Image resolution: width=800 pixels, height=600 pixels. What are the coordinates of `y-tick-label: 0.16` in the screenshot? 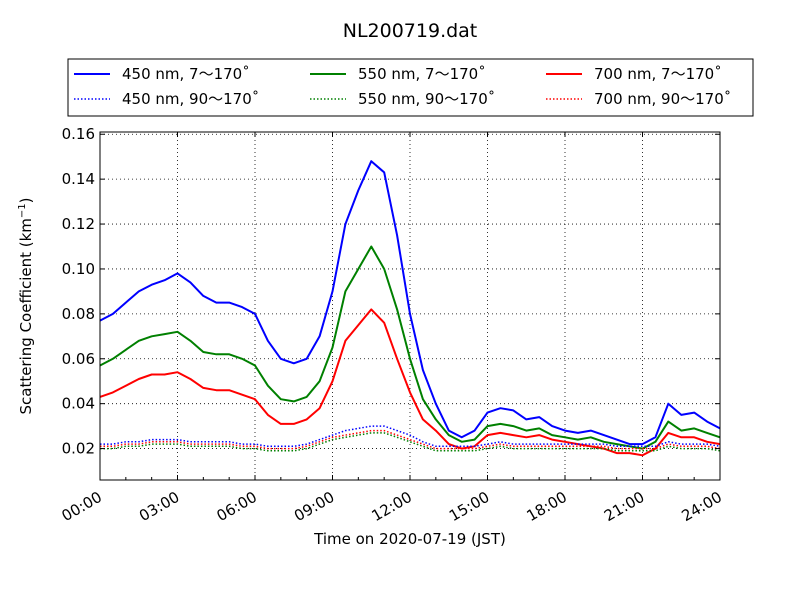 It's located at (78, 134).